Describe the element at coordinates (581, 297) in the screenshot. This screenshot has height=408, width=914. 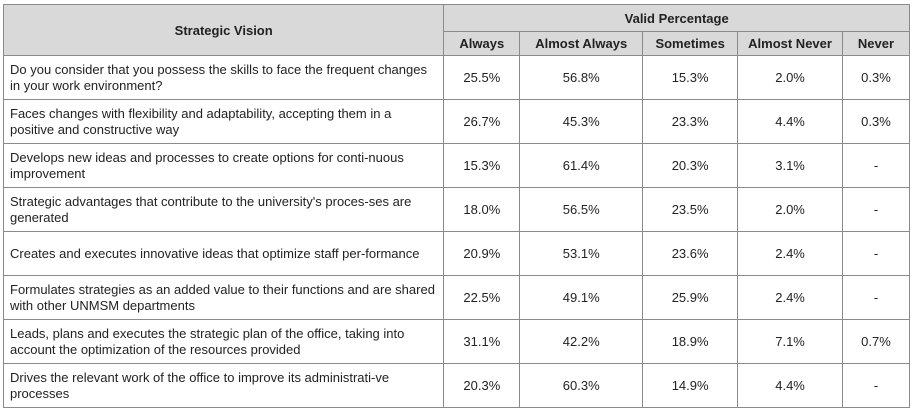
I see `cell-value: 49.1%` at that location.